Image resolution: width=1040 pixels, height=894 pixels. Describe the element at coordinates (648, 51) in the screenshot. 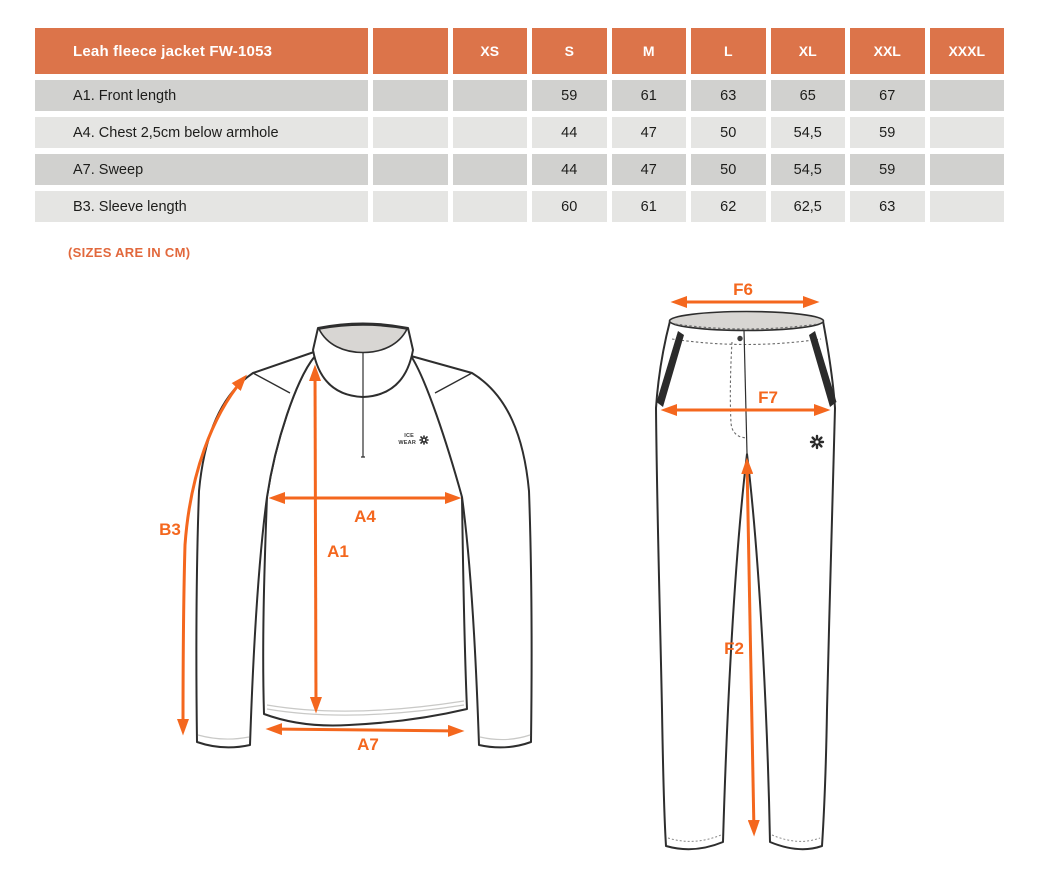

I see `column-header-M: M` at that location.